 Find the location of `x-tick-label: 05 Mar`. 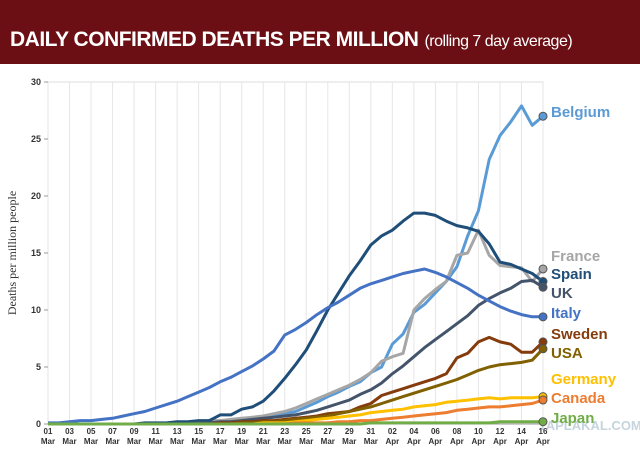

x-tick-label: 05 Mar is located at coordinates (91, 436).